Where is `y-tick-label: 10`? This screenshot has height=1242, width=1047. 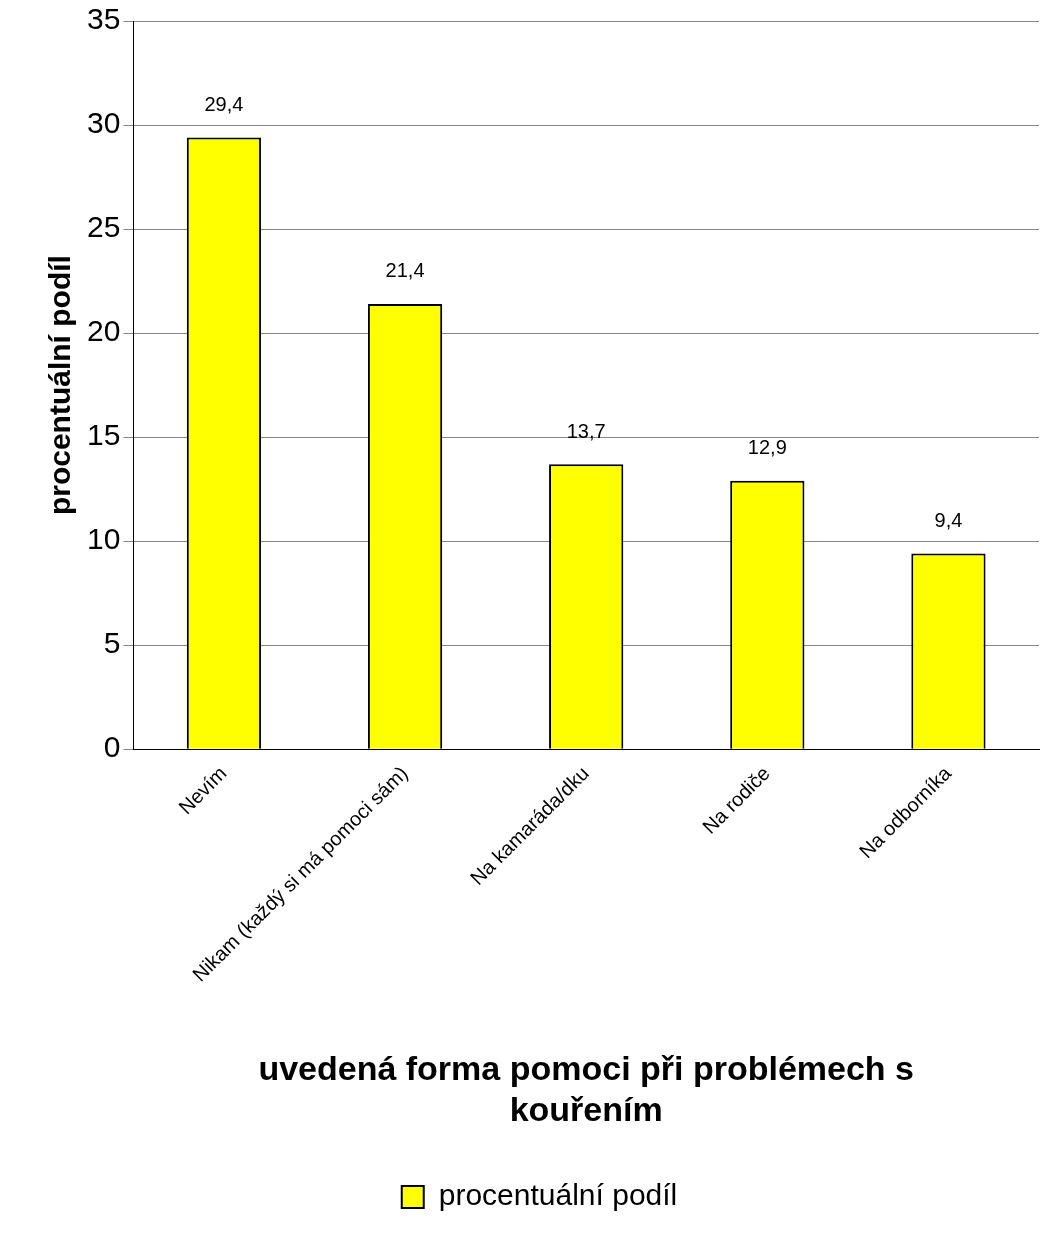 y-tick-label: 10 is located at coordinates (103, 539).